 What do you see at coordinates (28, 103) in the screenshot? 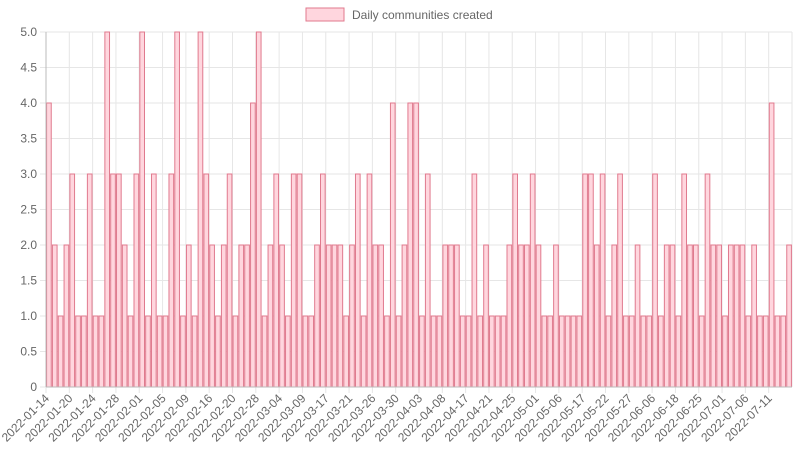
I see `y-tick-label: 4.0` at bounding box center [28, 103].